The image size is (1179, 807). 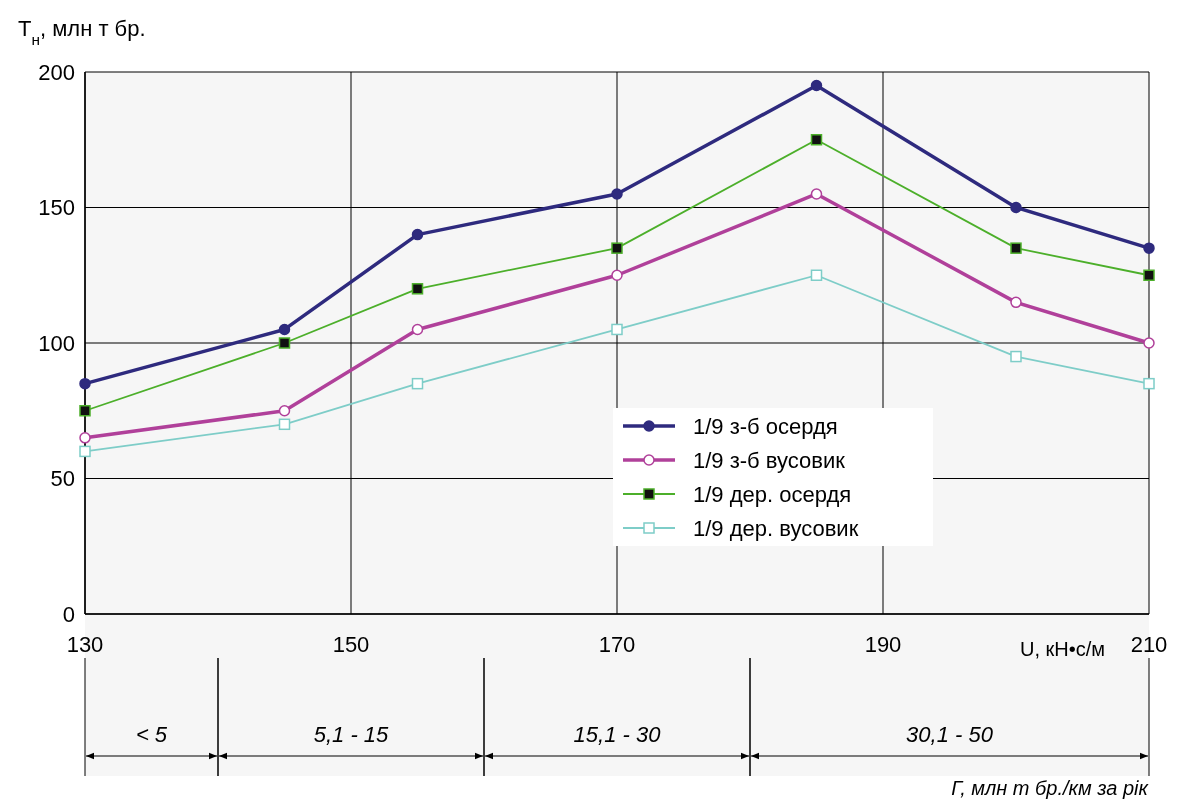 I want to click on legend-label: 1/9 з-б вусовик, so click(x=769, y=460).